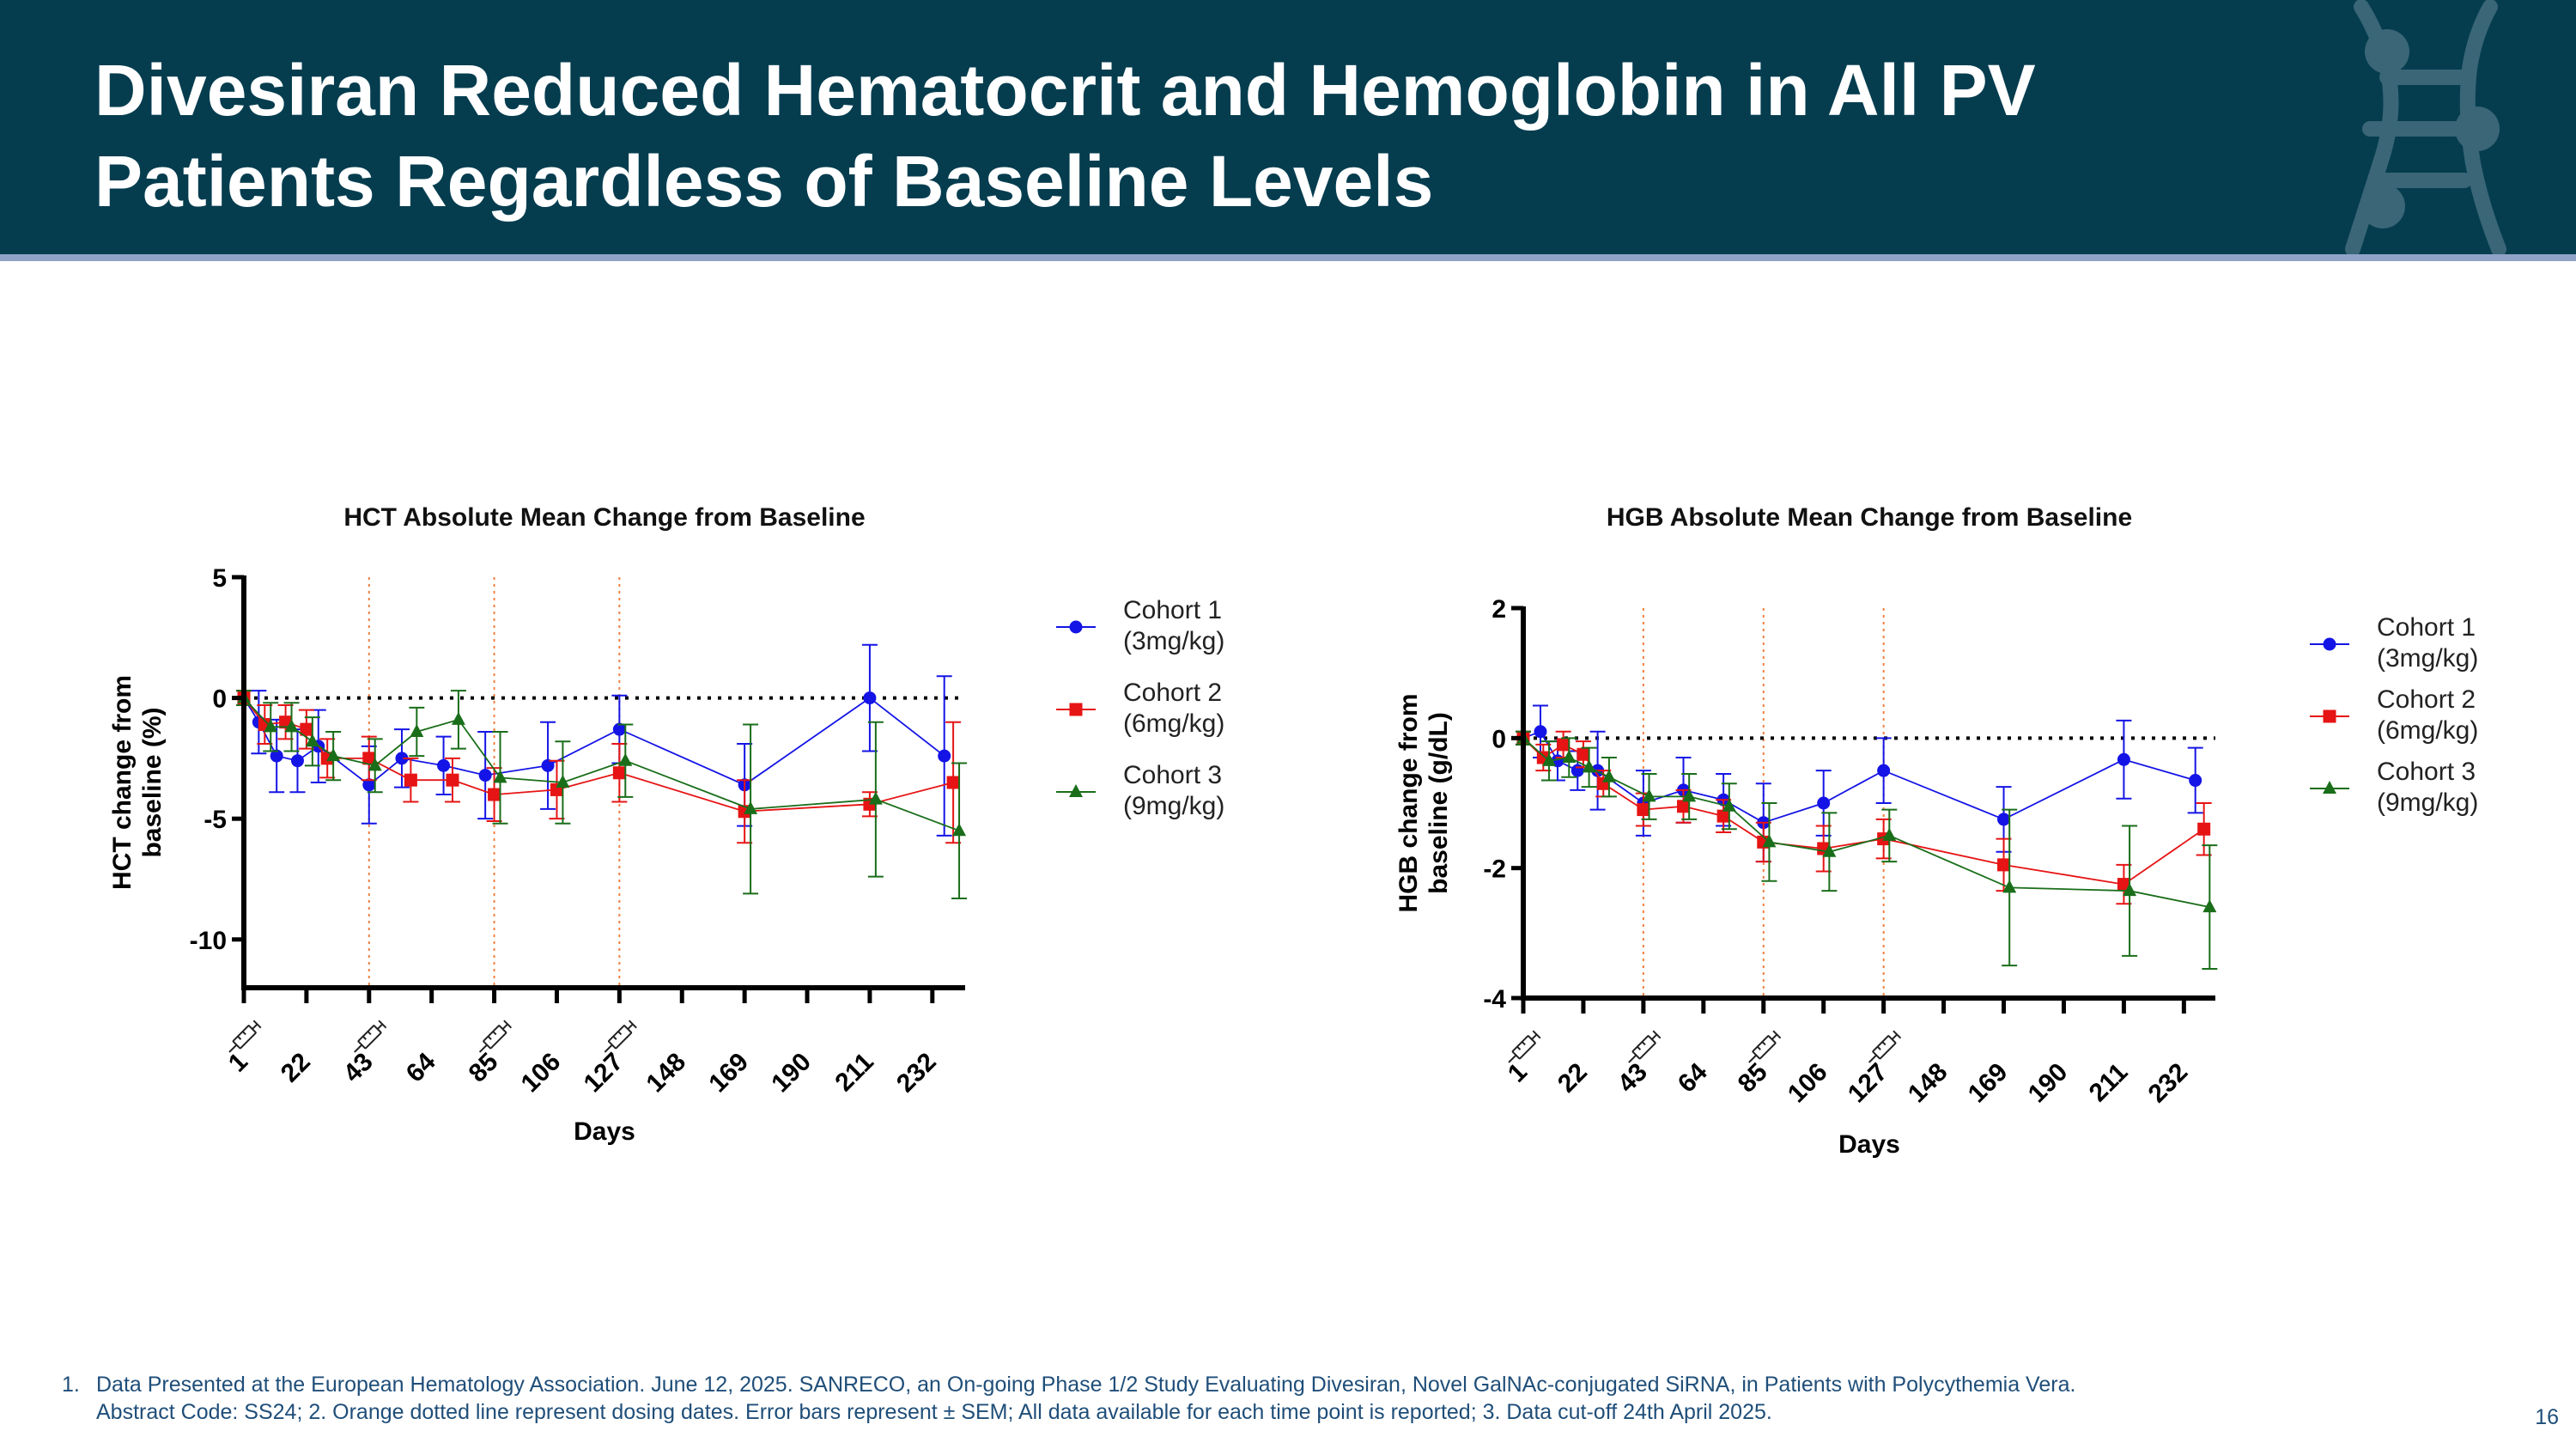 The image size is (2576, 1449). Describe the element at coordinates (1423, 802) in the screenshot. I see `y-axis-label: HGB change frombaseline (g/dL)` at that location.